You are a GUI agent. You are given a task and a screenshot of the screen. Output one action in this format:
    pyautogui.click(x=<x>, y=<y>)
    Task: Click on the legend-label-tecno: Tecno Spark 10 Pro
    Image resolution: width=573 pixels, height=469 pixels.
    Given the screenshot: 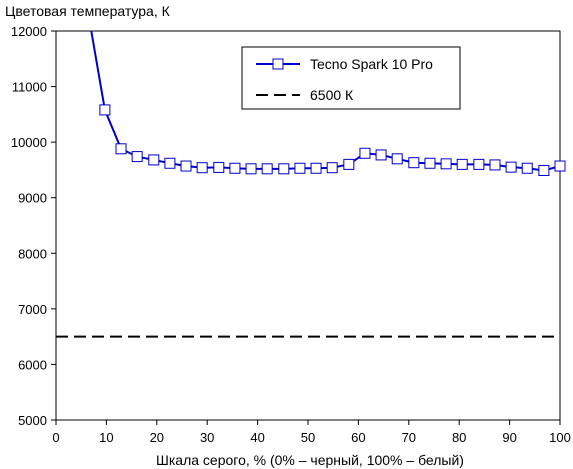 What is the action you would take?
    pyautogui.click(x=371, y=64)
    